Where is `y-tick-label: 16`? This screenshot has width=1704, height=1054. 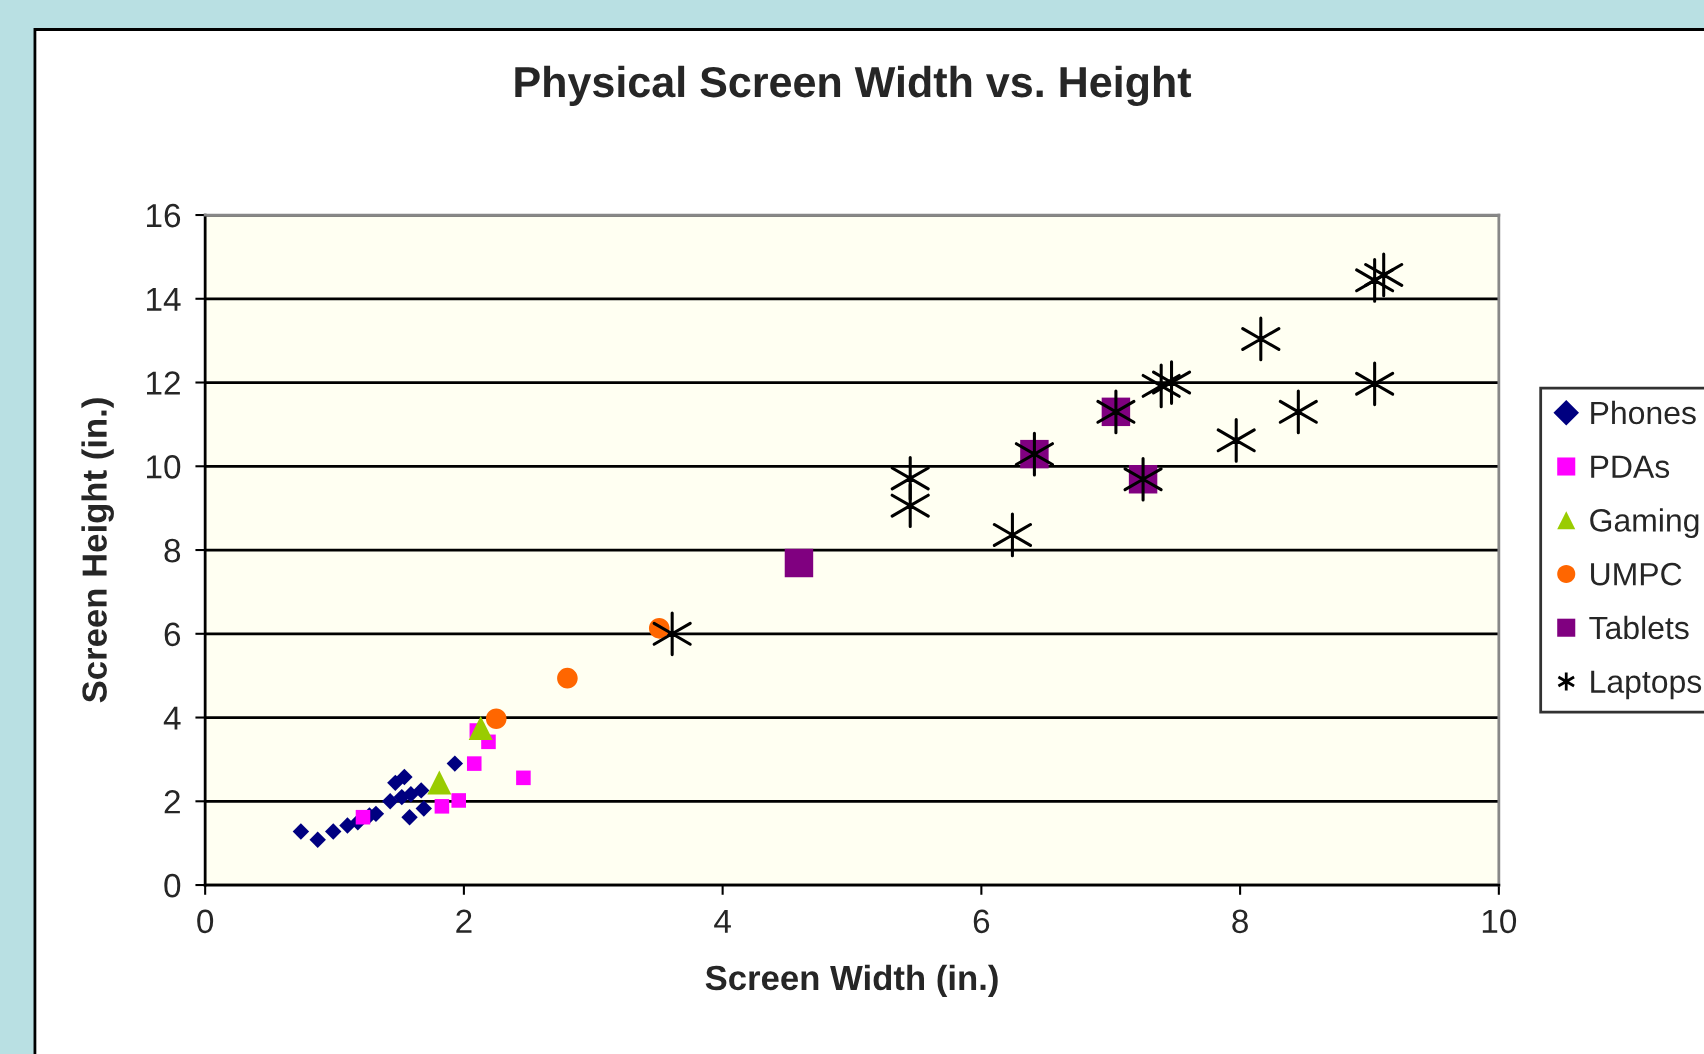 y-tick-label: 16 is located at coordinates (164, 215).